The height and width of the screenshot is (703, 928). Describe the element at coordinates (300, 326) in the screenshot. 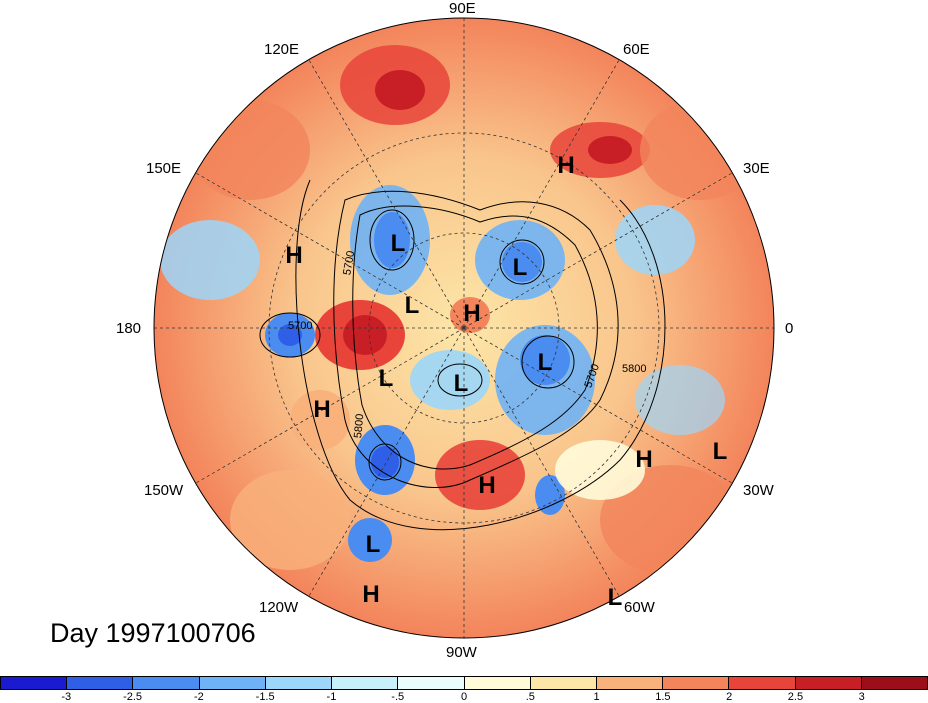

I see `contour-label: 5700` at that location.